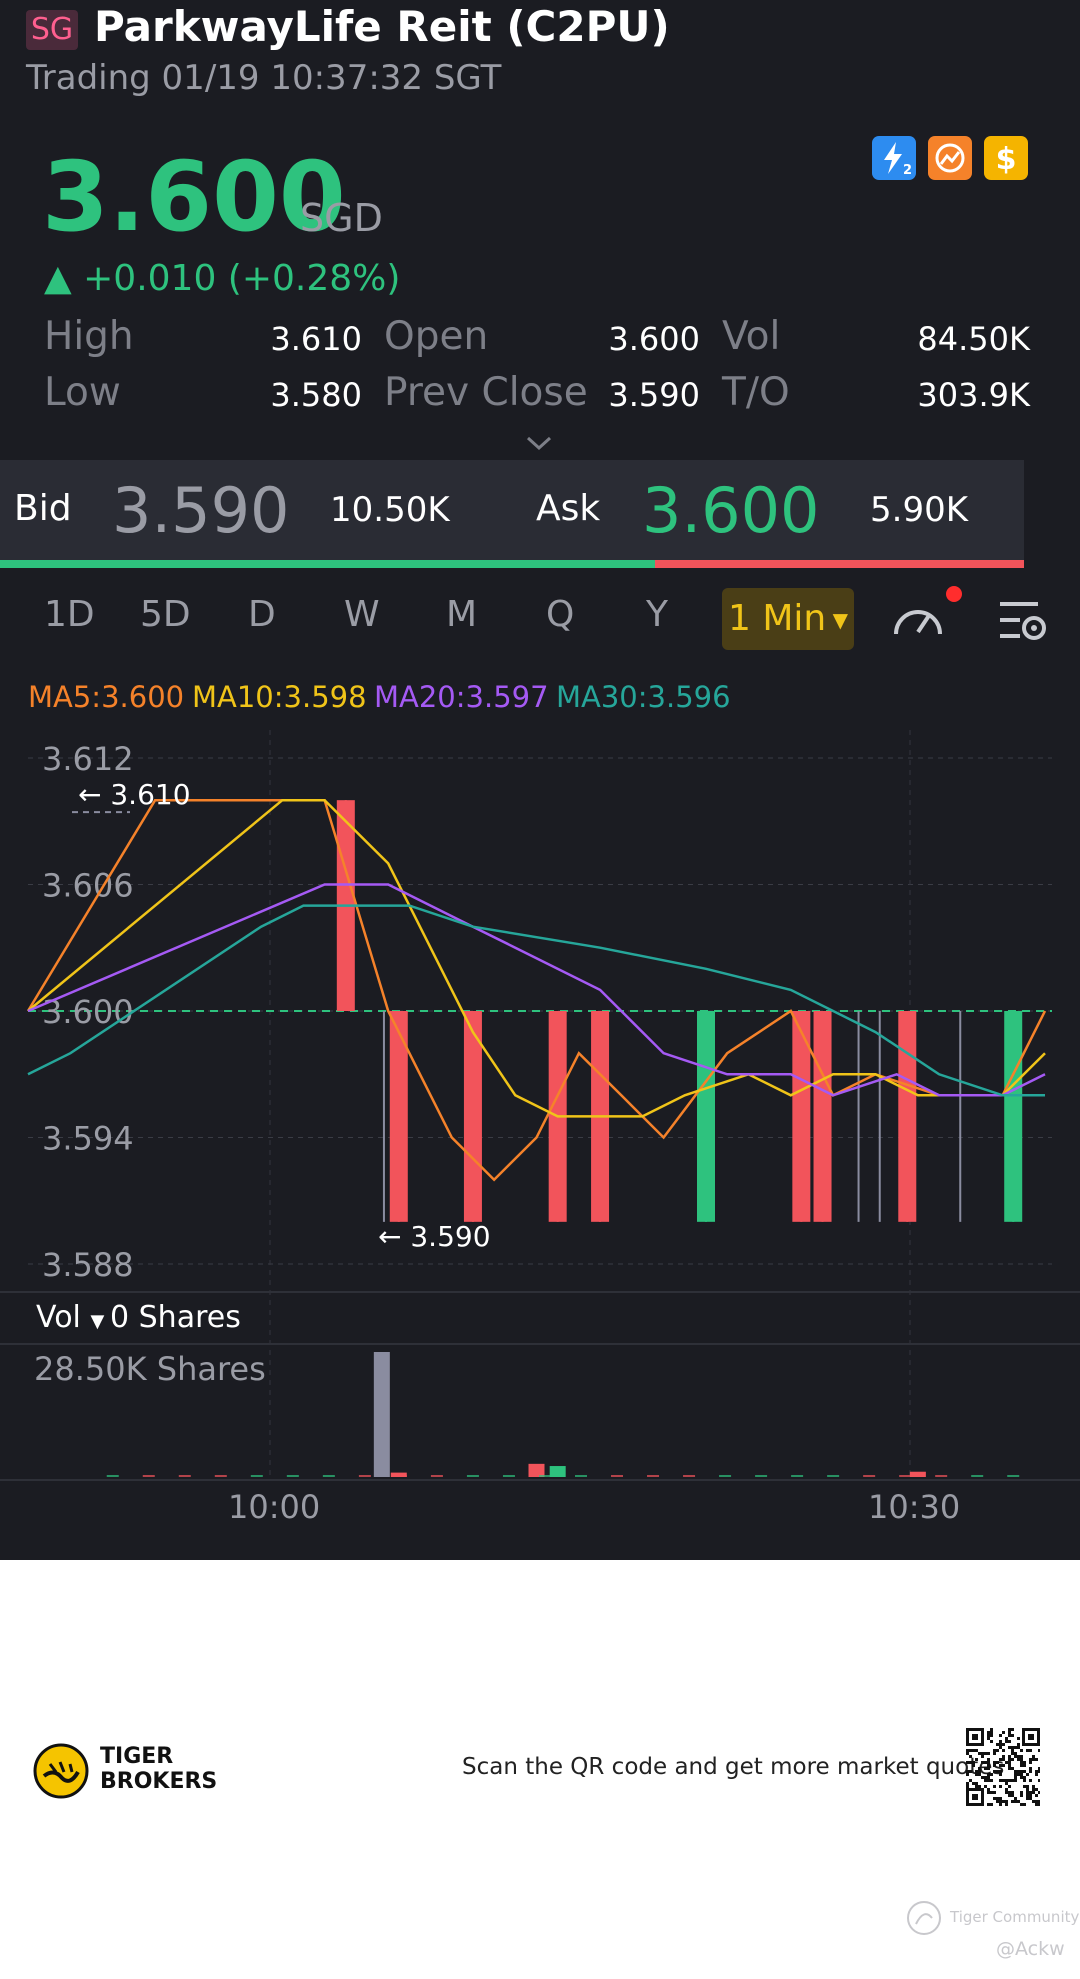 This screenshot has width=1080, height=1979. I want to click on ma-line-ma20, so click(536, 990).